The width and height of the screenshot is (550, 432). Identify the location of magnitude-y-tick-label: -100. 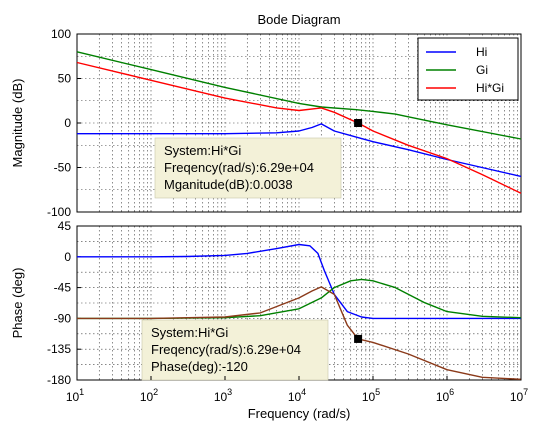
(59, 212).